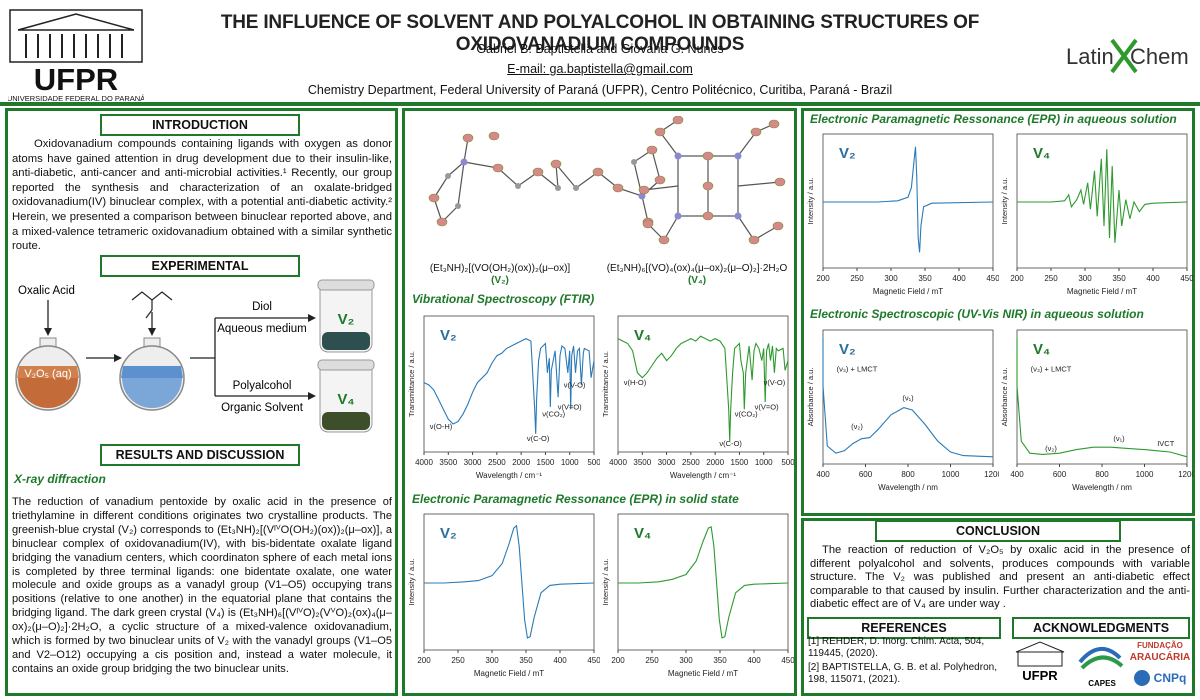  What do you see at coordinates (605, 384) in the screenshot?
I see `y-axis-label: Transmittance / a.u.` at bounding box center [605, 384].